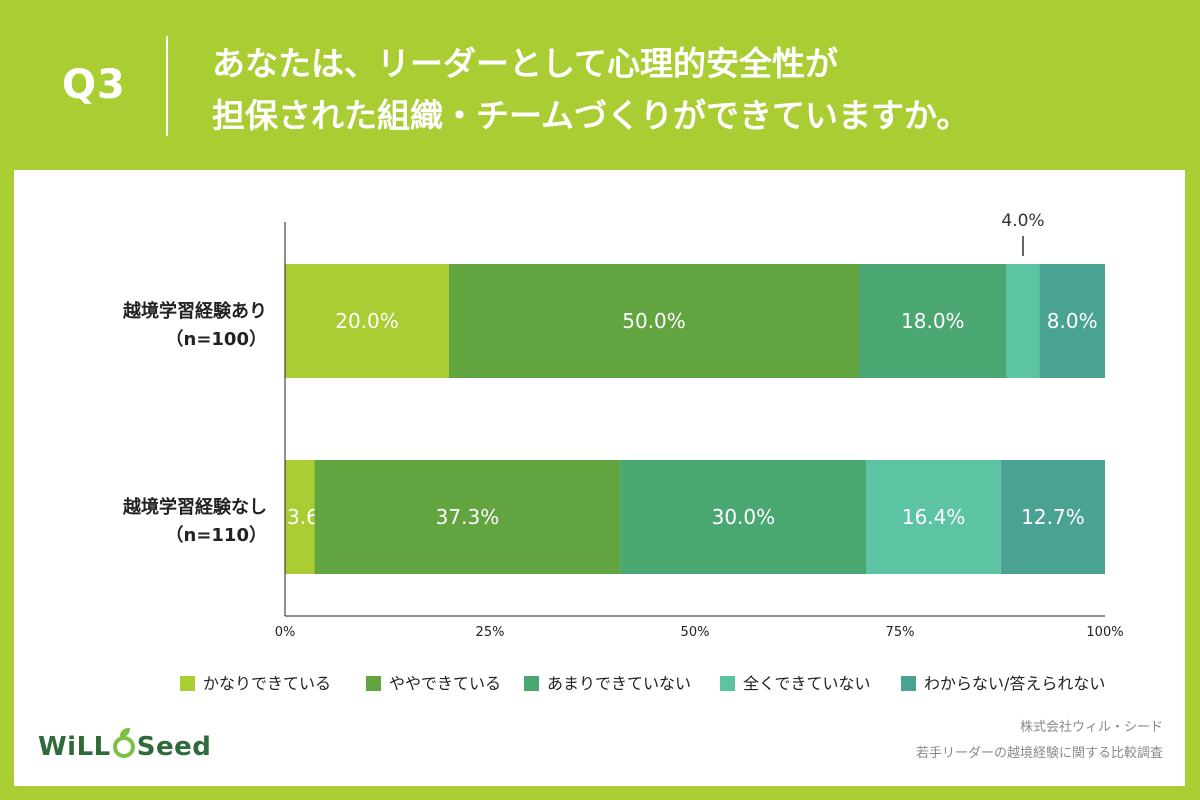  I want to click on x-tick-label: 0%, so click(285, 632).